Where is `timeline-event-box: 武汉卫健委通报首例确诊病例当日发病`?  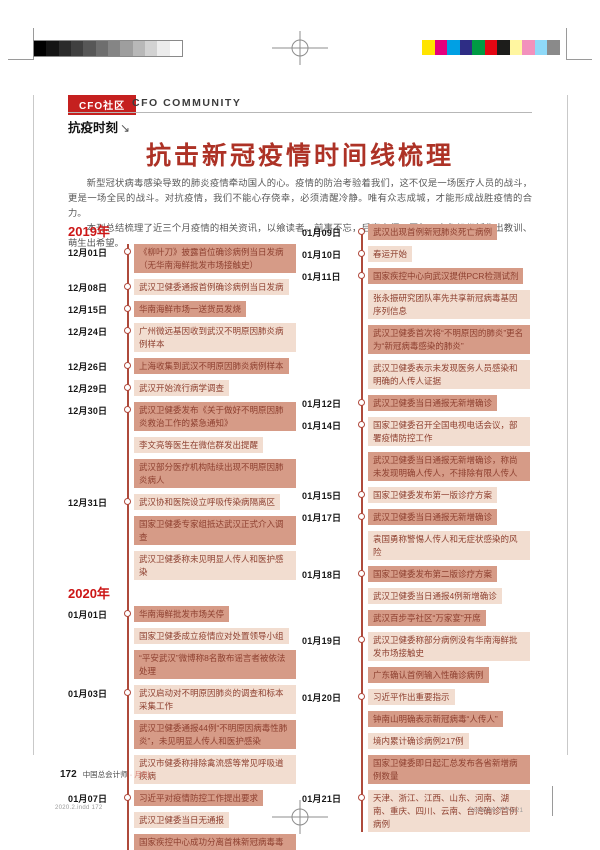
timeline-event-box: 武汉卫健委通报首例确诊病例当日发病 is located at coordinates (211, 287).